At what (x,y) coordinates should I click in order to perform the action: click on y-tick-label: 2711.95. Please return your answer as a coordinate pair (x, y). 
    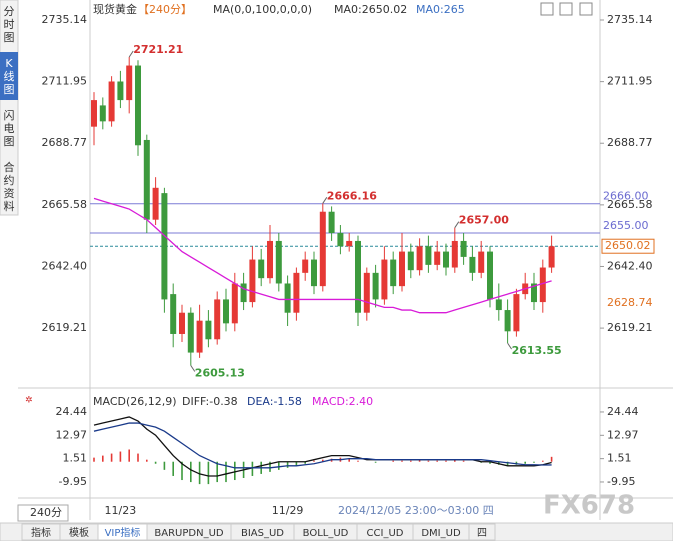
    Looking at the image, I should click on (65, 81).